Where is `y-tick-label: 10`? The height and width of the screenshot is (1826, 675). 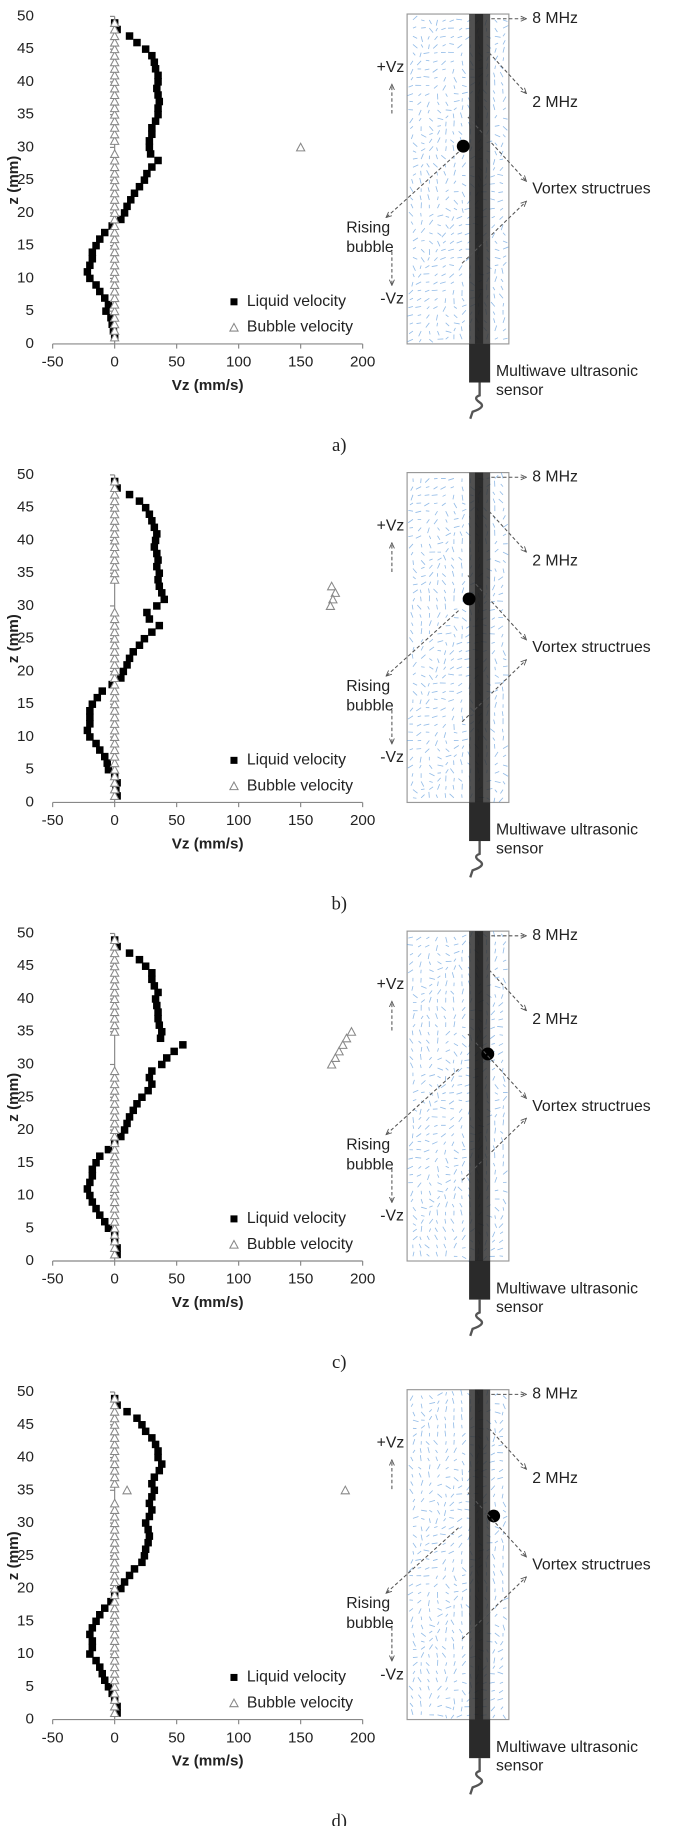
y-tick-label: 10 is located at coordinates (25, 1195).